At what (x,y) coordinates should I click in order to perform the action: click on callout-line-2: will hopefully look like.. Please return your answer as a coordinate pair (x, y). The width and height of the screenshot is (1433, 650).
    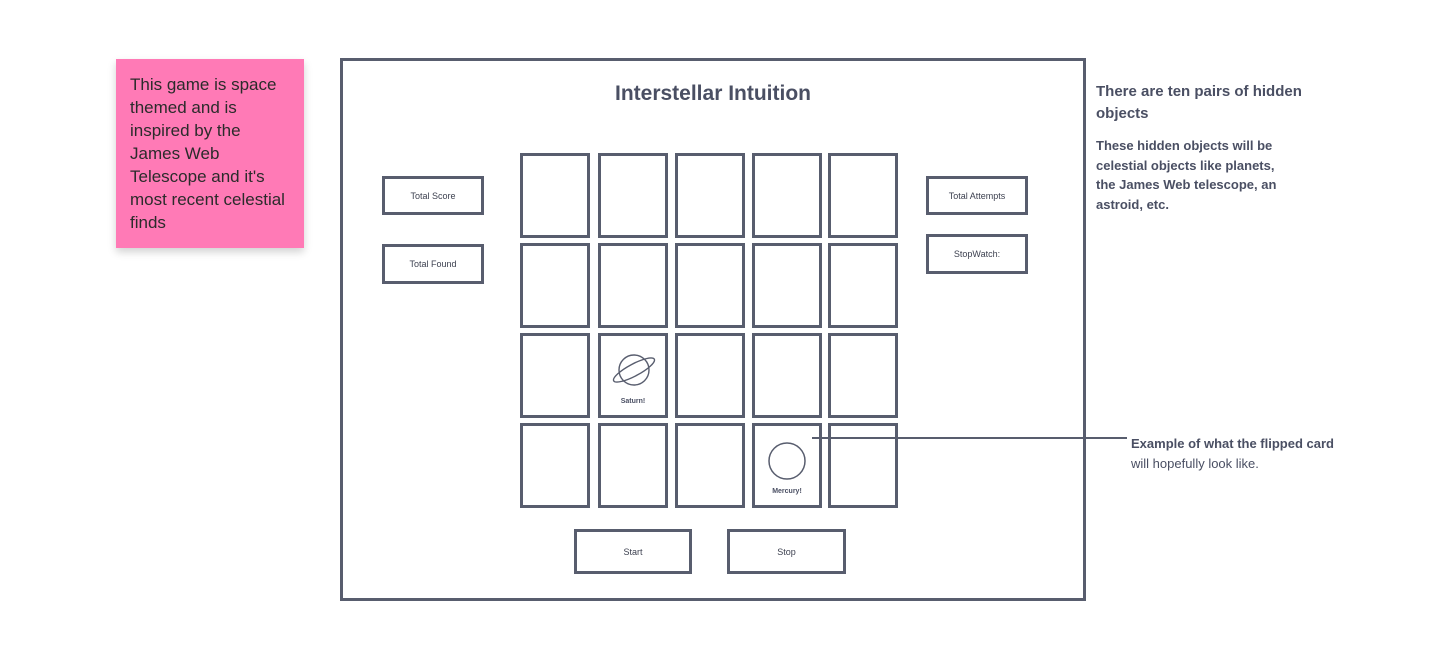
    Looking at the image, I should click on (1195, 463).